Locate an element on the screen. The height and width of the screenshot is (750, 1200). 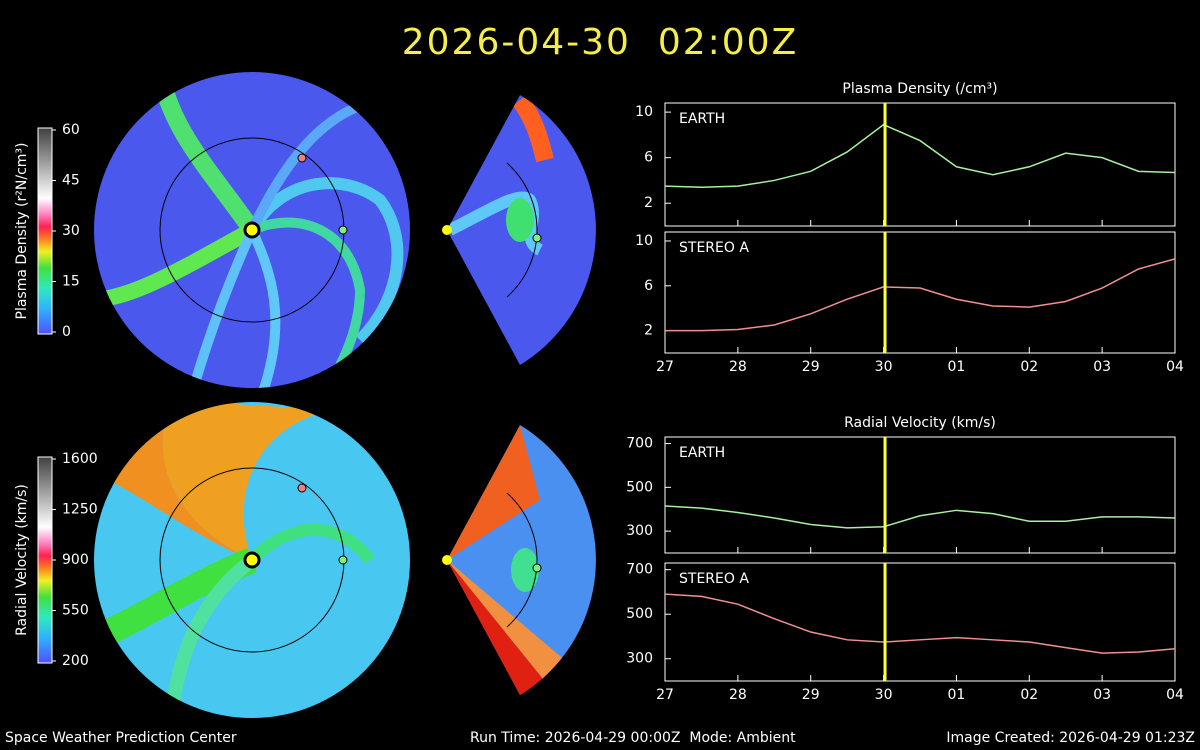
color-bar-tick-label: 1600 is located at coordinates (80, 459).